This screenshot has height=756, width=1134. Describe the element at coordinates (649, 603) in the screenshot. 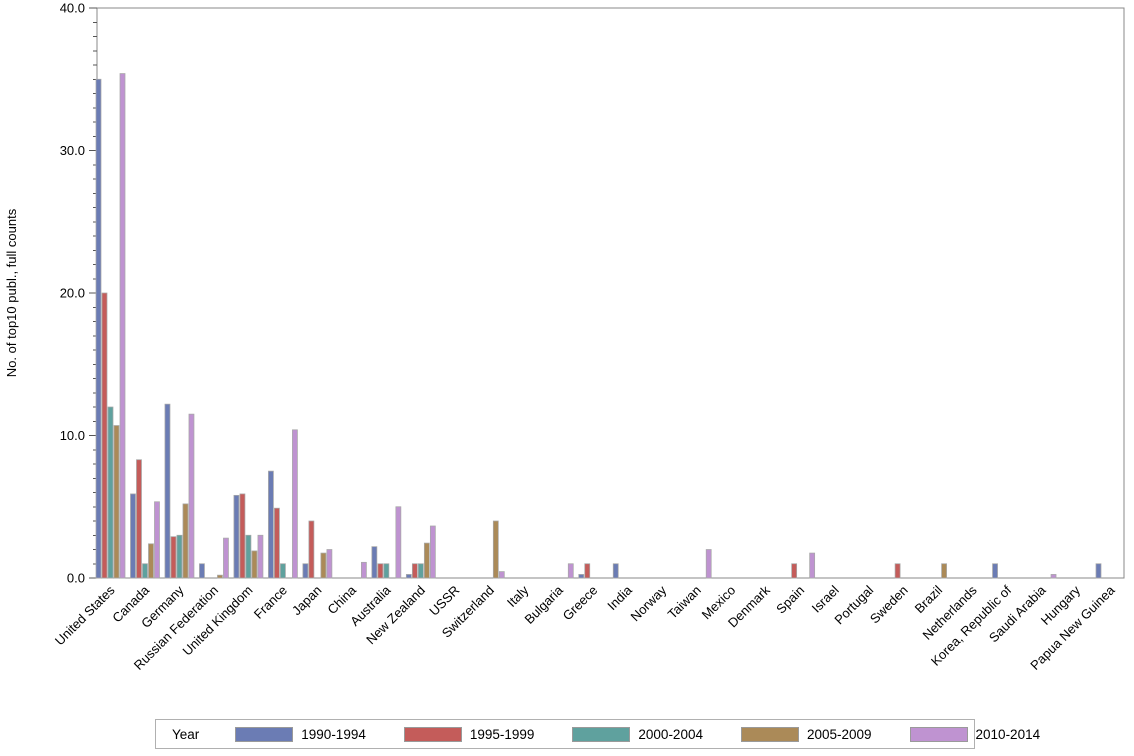

I see `x-tick-label: Norway` at that location.